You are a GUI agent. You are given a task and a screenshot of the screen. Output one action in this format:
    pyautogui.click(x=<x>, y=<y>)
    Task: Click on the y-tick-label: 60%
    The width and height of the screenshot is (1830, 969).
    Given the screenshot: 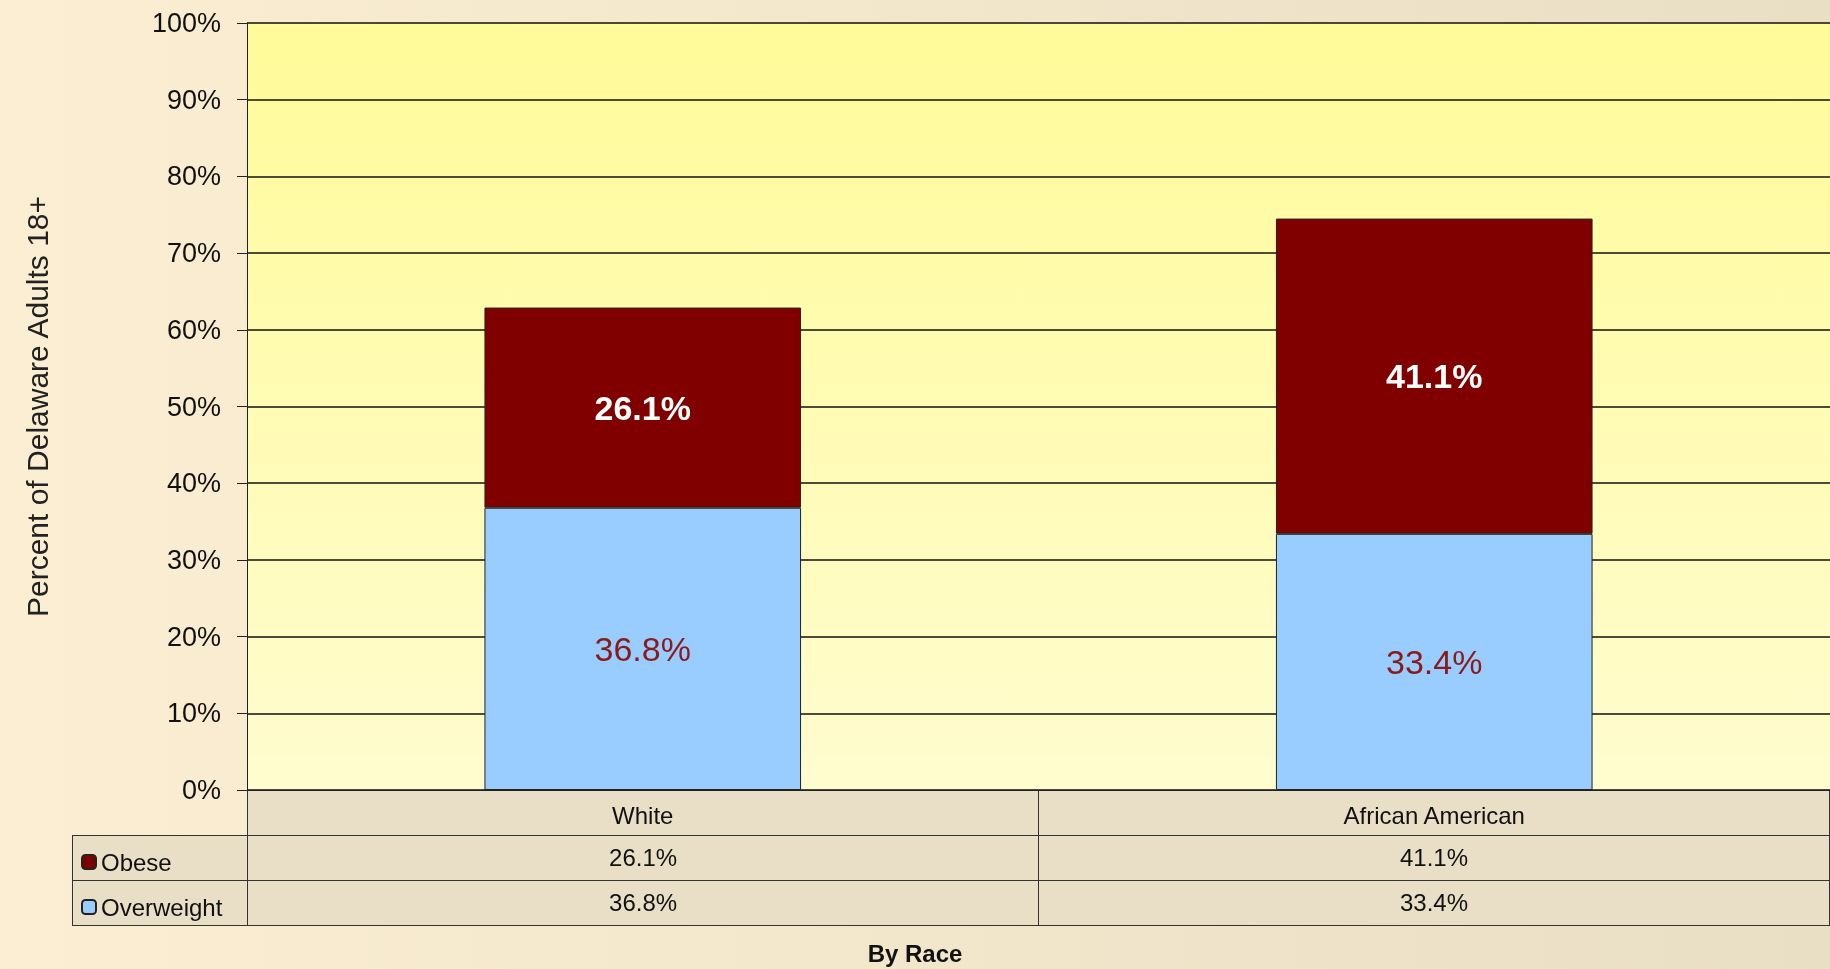 What is the action you would take?
    pyautogui.click(x=193, y=329)
    